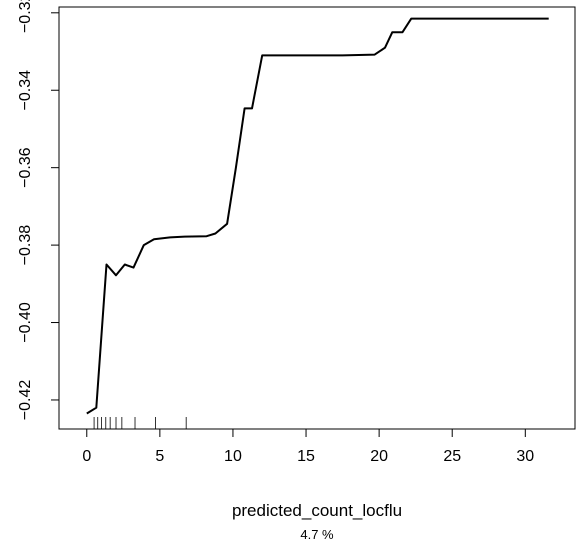  What do you see at coordinates (525, 456) in the screenshot?
I see `x-tick-label: 30` at bounding box center [525, 456].